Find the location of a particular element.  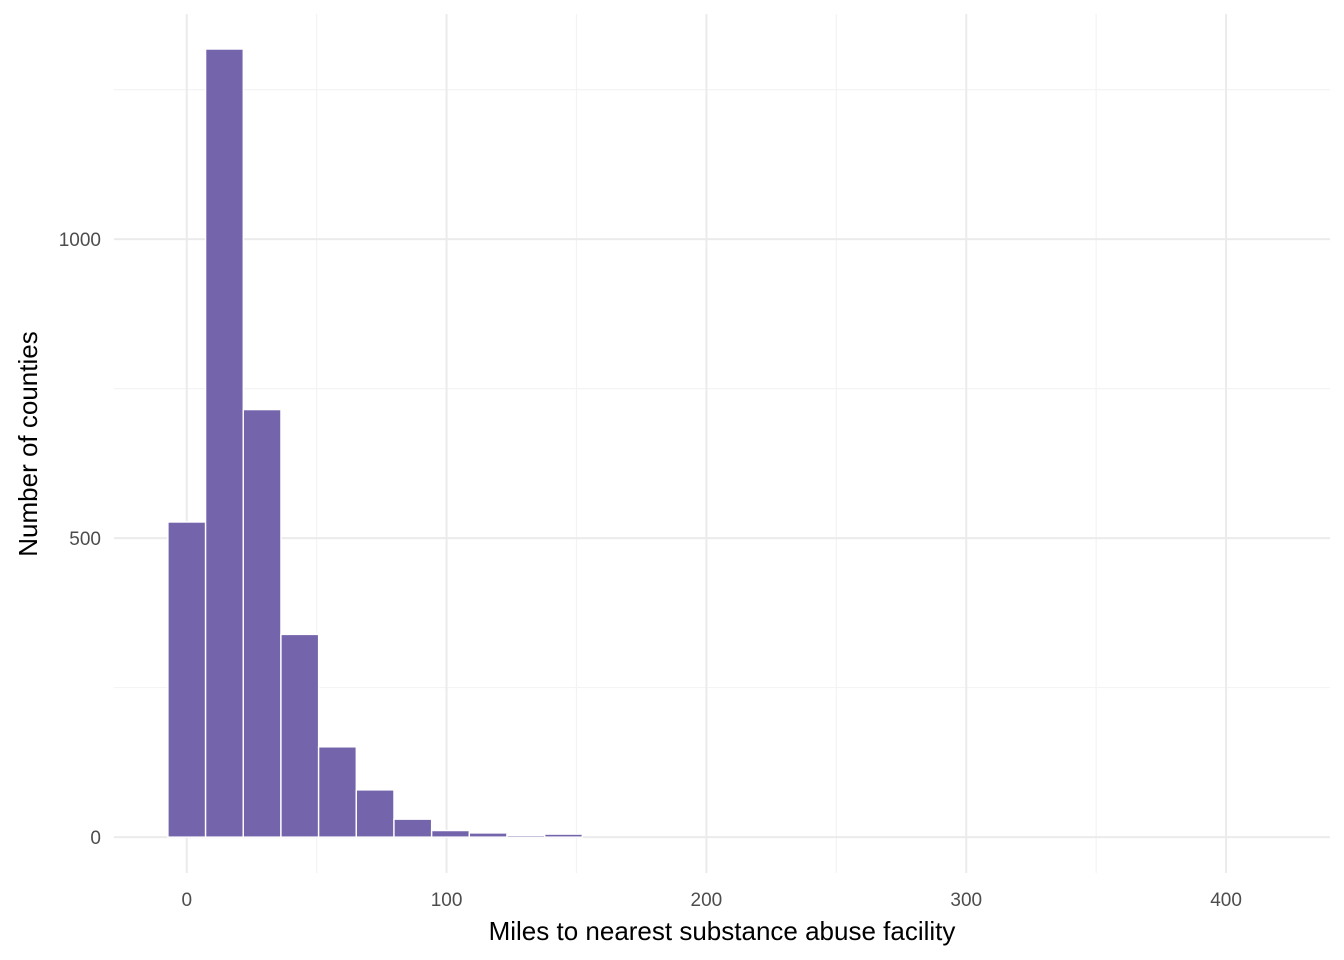

histogram-bar: 79 is located at coordinates (375, 813).